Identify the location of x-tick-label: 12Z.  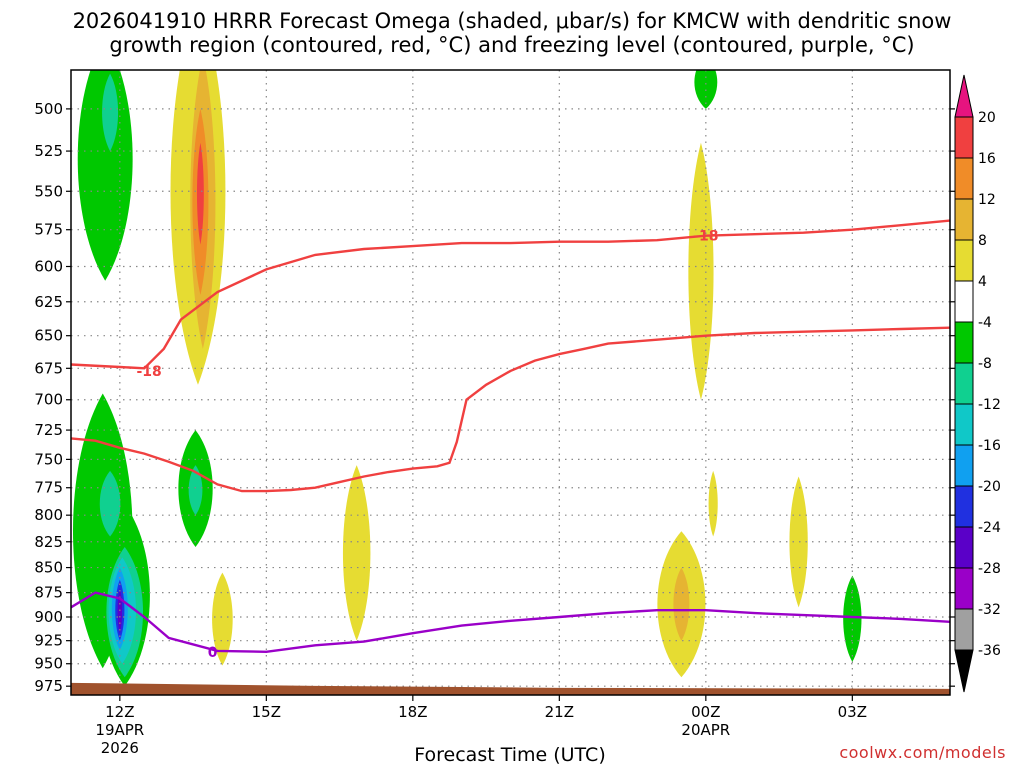
(119, 712).